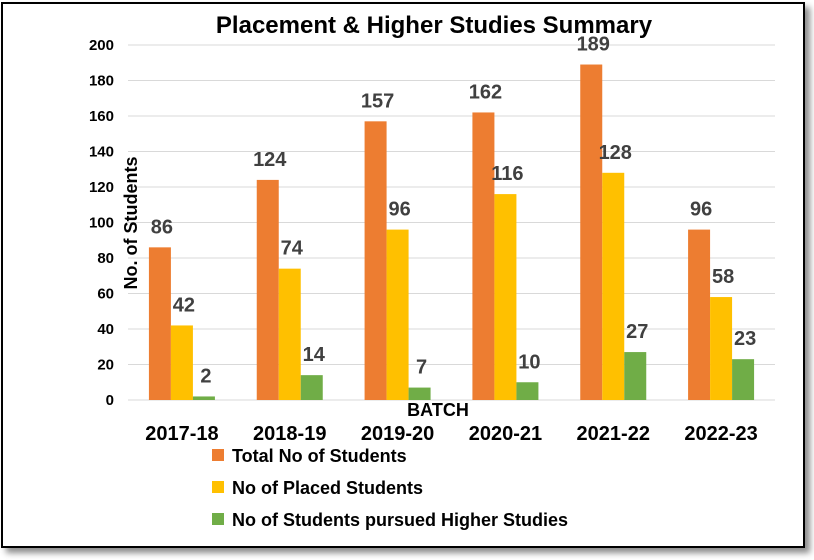  Describe the element at coordinates (613, 434) in the screenshot. I see `x-tick-label: 2021-22` at that location.